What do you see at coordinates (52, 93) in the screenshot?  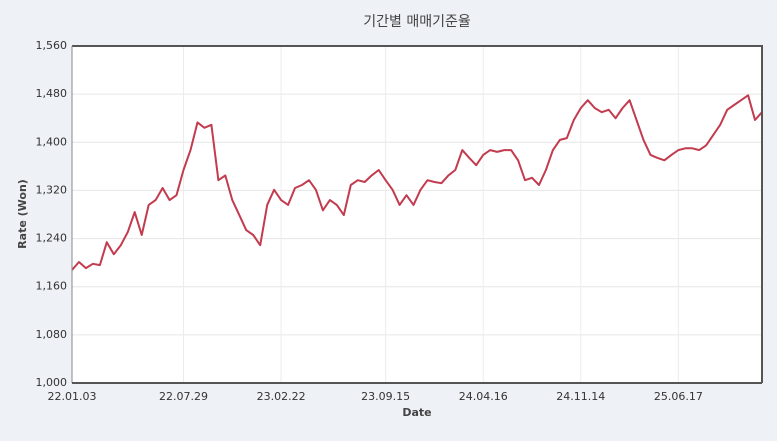 I see `y-tick-label: 1,480` at bounding box center [52, 93].